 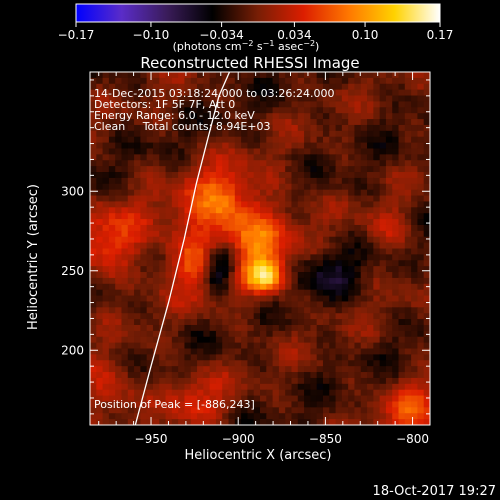 I want to click on colorbar-tick-label: 0.034, so click(x=294, y=35).